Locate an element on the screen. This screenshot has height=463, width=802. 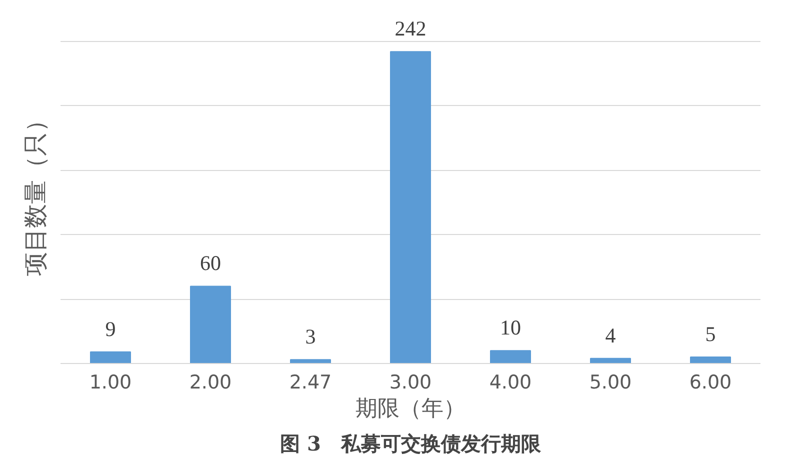
x-tick-label: 2.00 is located at coordinates (210, 383).